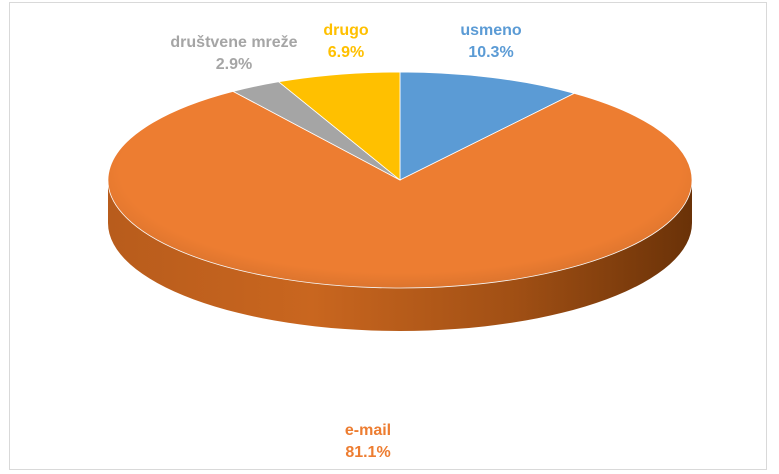 The width and height of the screenshot is (779, 474). I want to click on data-label-name-email: e-mail, so click(368, 430).